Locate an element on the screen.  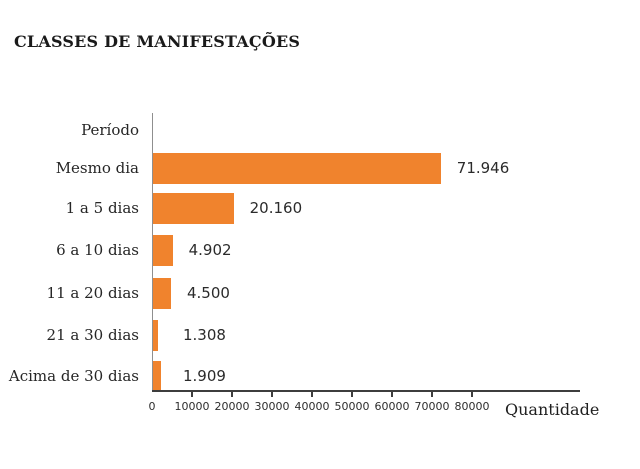
x-axis-tick-label: 20000 is located at coordinates (232, 406).